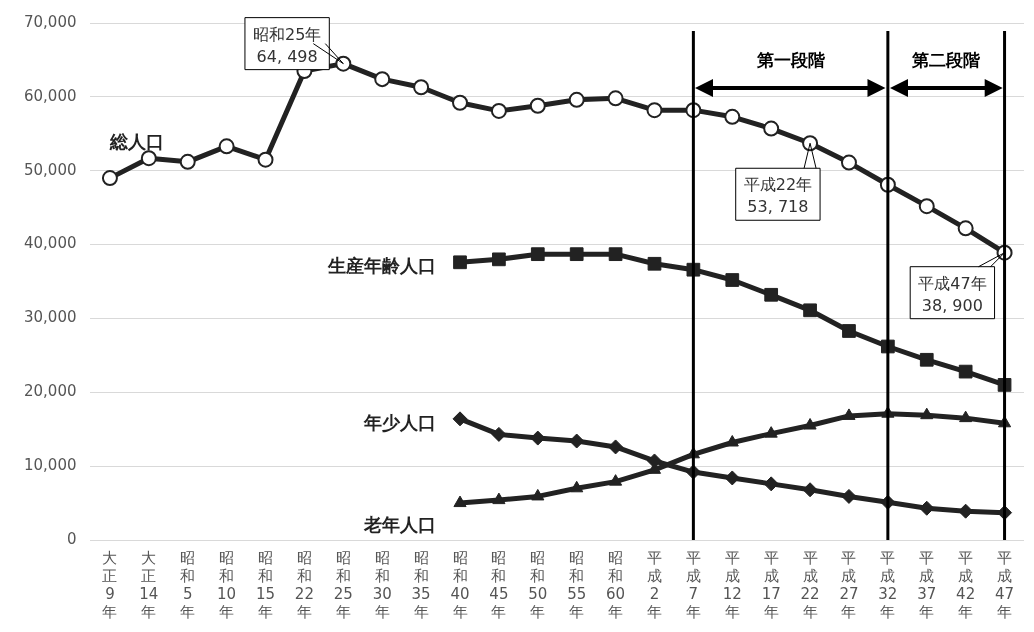 The height and width of the screenshot is (632, 1034). Describe the element at coordinates (946, 60) in the screenshot. I see `annotation: 第二段階` at that location.